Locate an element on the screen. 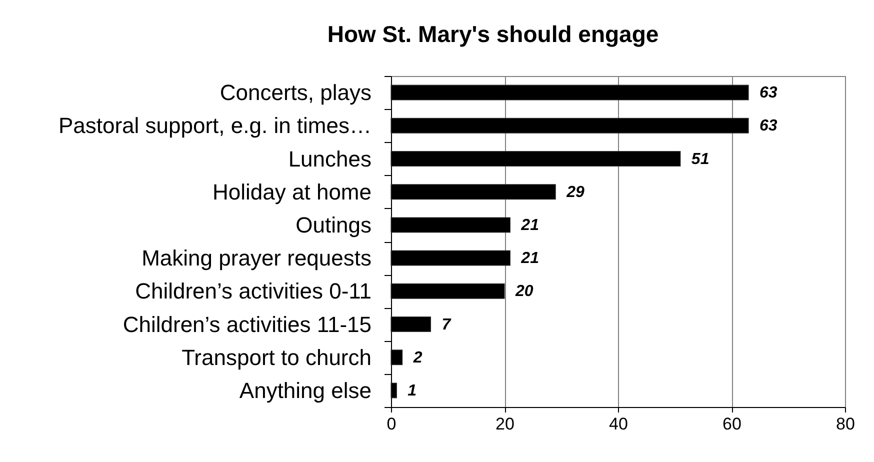 The width and height of the screenshot is (874, 462). chart-title: How St. Mary's should engage is located at coordinates (493, 34).